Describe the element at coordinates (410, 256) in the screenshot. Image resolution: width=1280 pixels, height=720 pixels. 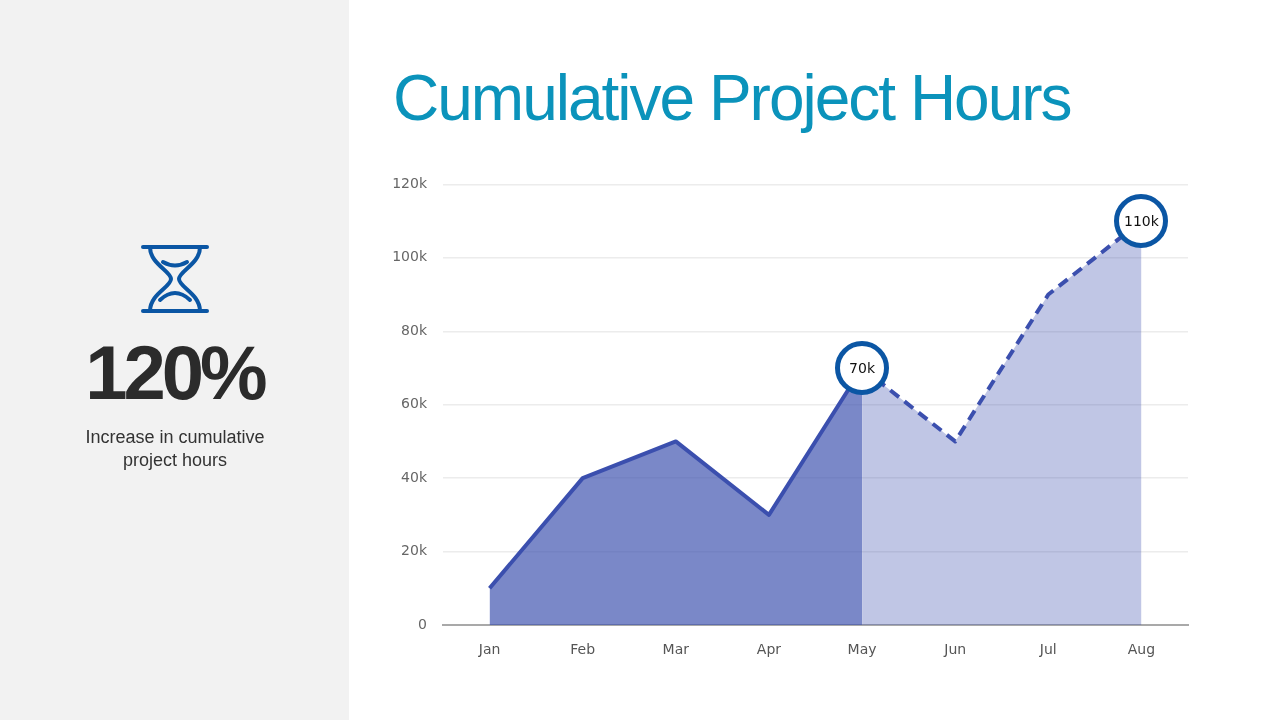
I see `y-tick-label: 100k` at that location.